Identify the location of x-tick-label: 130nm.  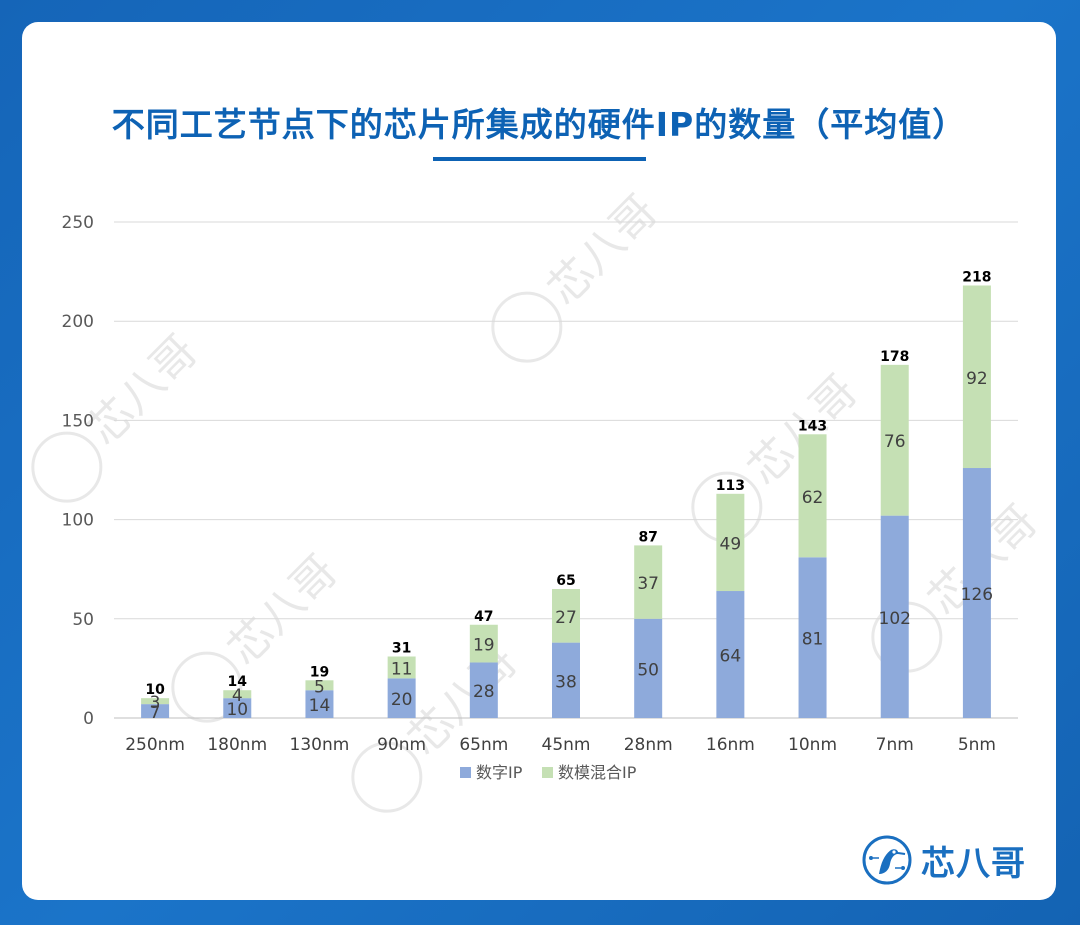
(320, 745).